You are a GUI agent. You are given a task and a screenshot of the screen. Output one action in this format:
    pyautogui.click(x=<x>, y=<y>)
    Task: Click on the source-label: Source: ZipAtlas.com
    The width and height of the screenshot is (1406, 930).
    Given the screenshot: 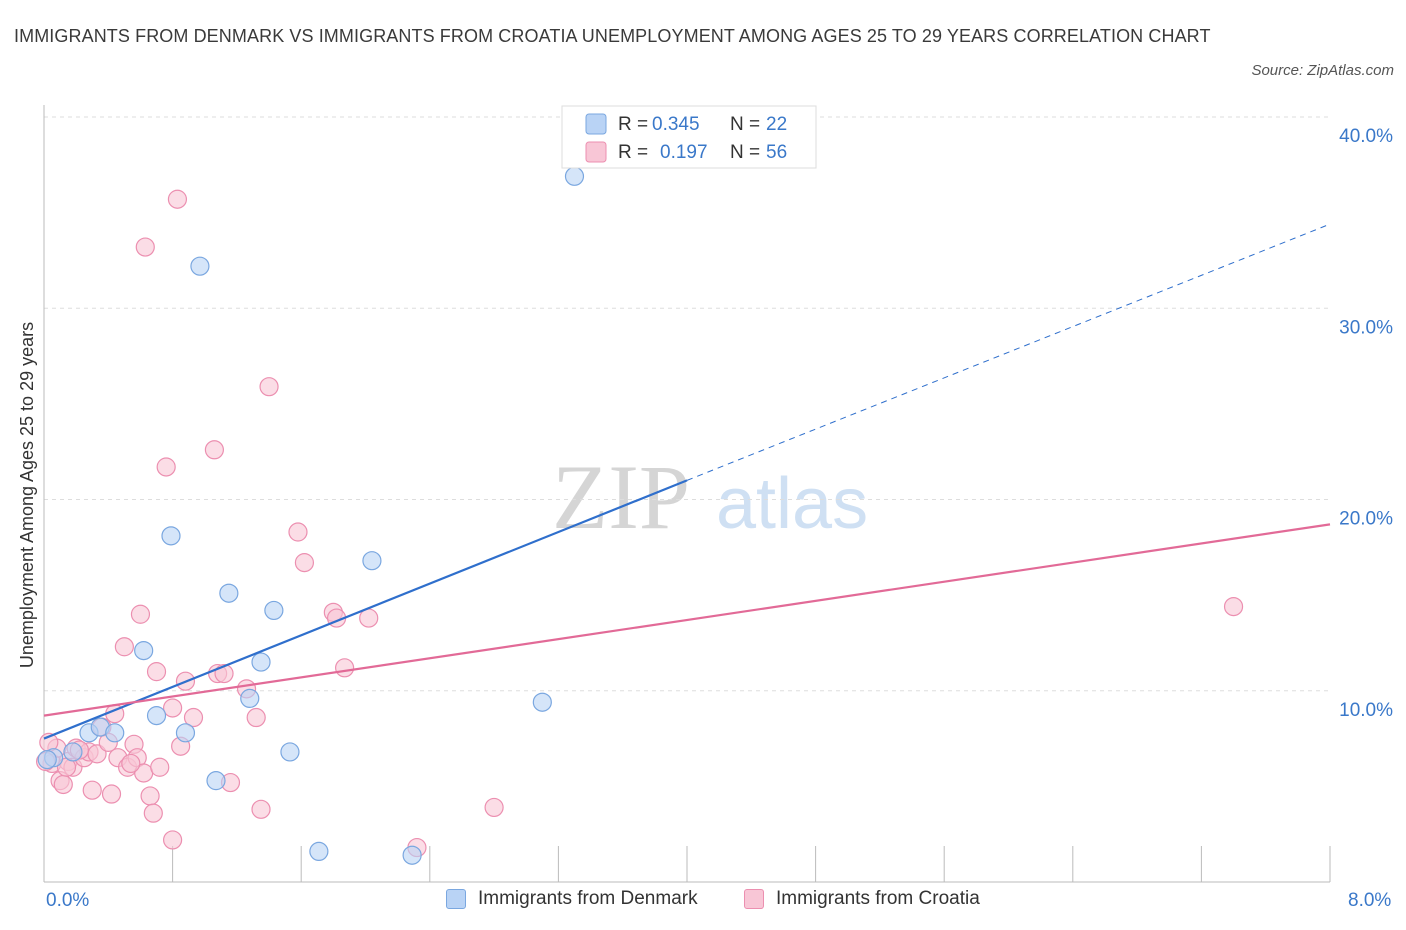 What is the action you would take?
    pyautogui.click(x=1322, y=70)
    